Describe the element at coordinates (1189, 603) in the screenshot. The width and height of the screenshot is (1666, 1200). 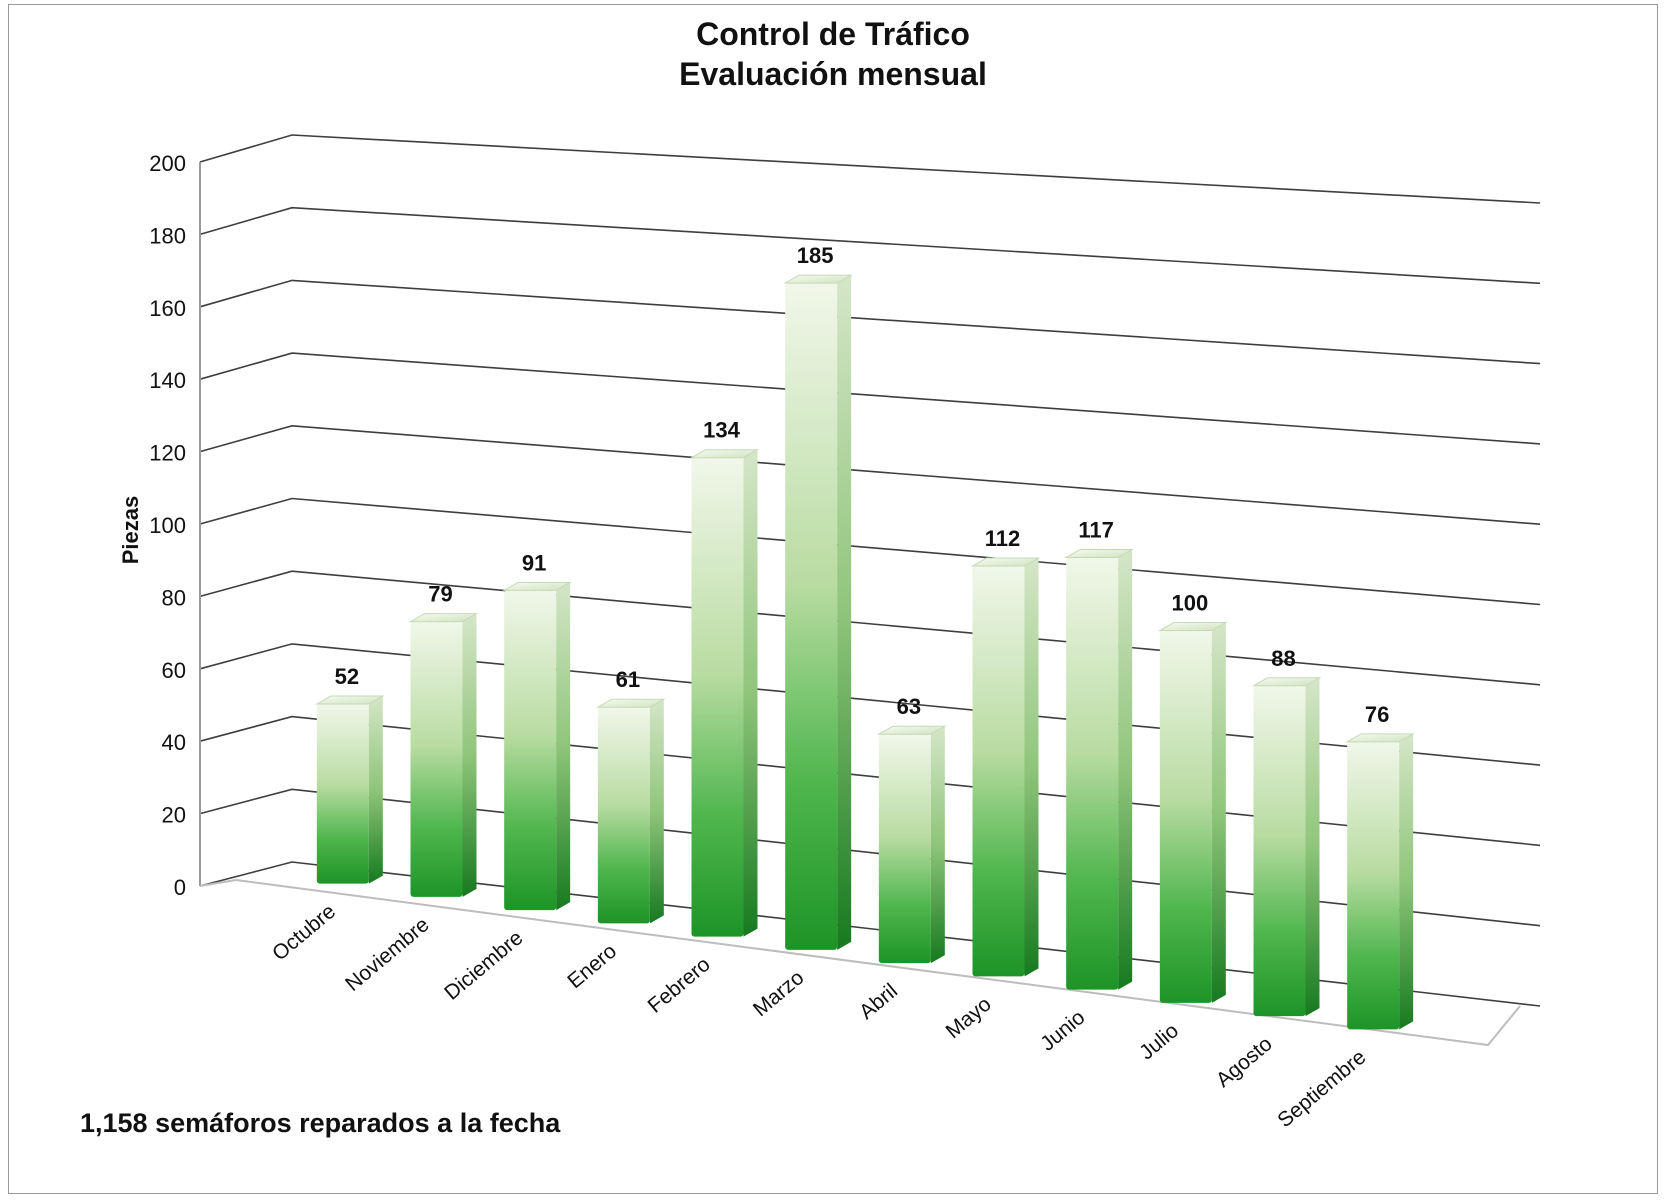
I see `data-label: 100` at that location.